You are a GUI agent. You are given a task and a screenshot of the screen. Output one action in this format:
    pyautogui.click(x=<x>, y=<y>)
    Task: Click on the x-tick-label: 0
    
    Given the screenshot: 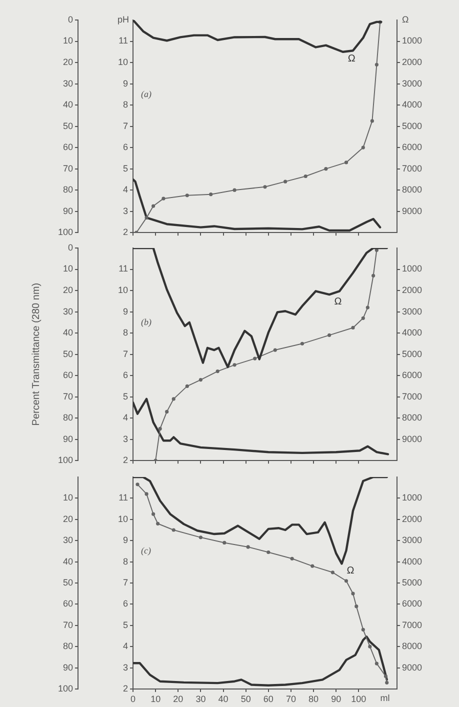 What is the action you would take?
    pyautogui.click(x=133, y=699)
    